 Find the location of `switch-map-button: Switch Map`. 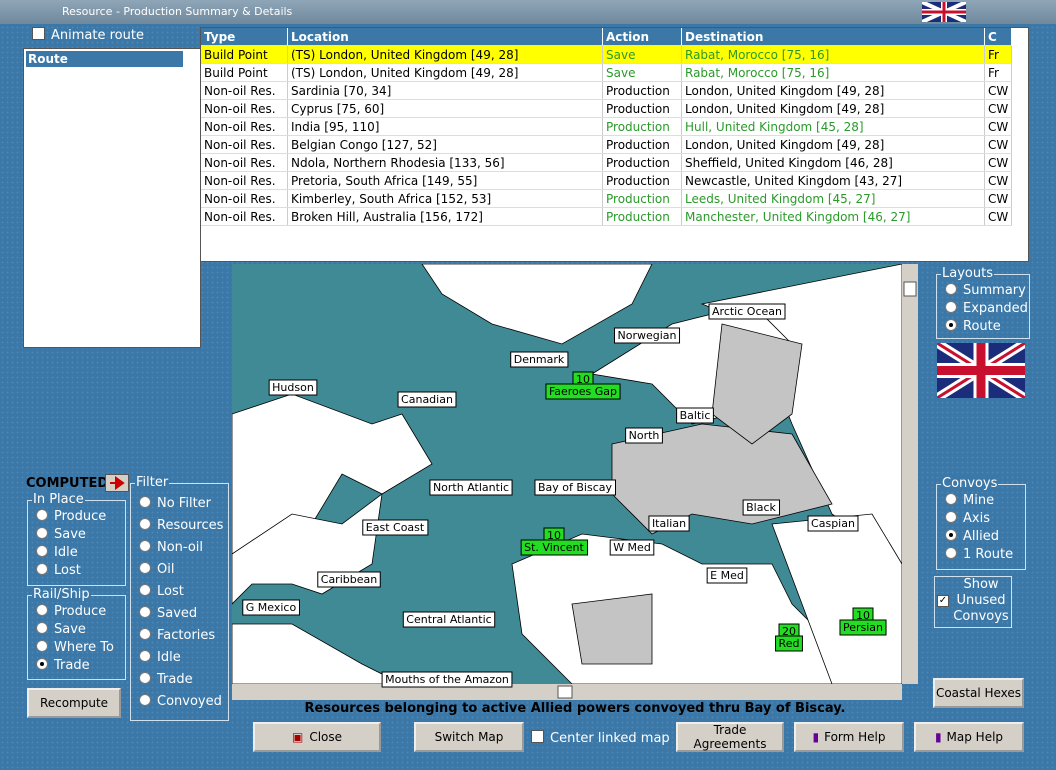

switch-map-button: Switch Map is located at coordinates (469, 737).